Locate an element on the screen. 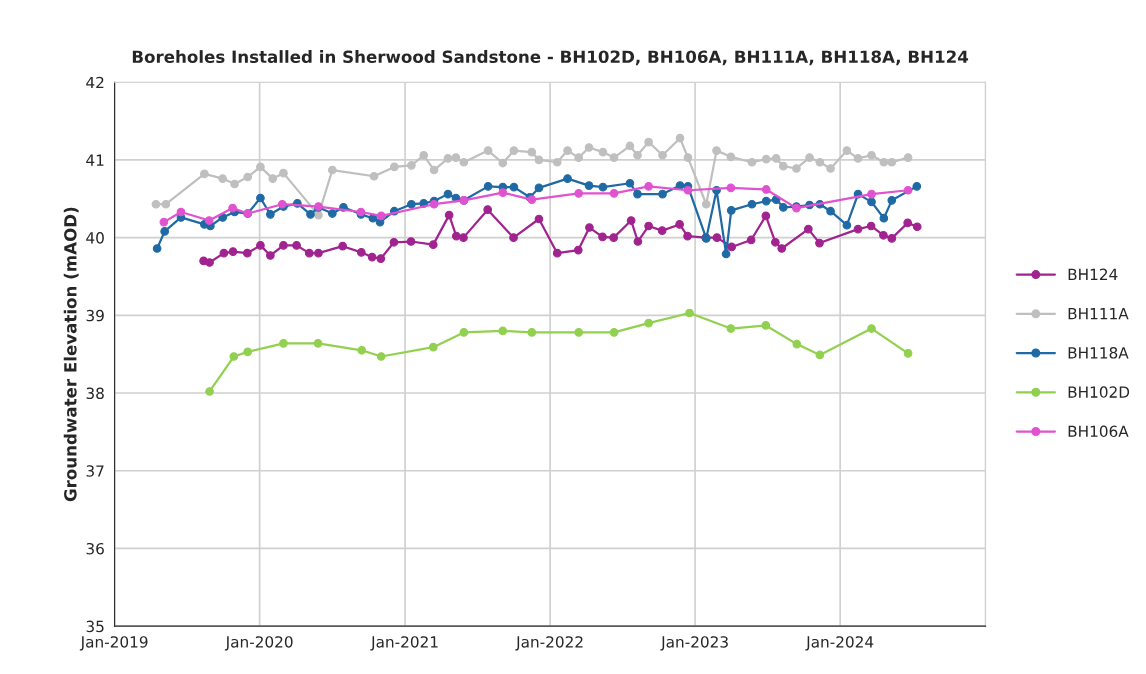 The width and height of the screenshot is (1146, 674). y-tick-label: 37 is located at coordinates (95, 471).